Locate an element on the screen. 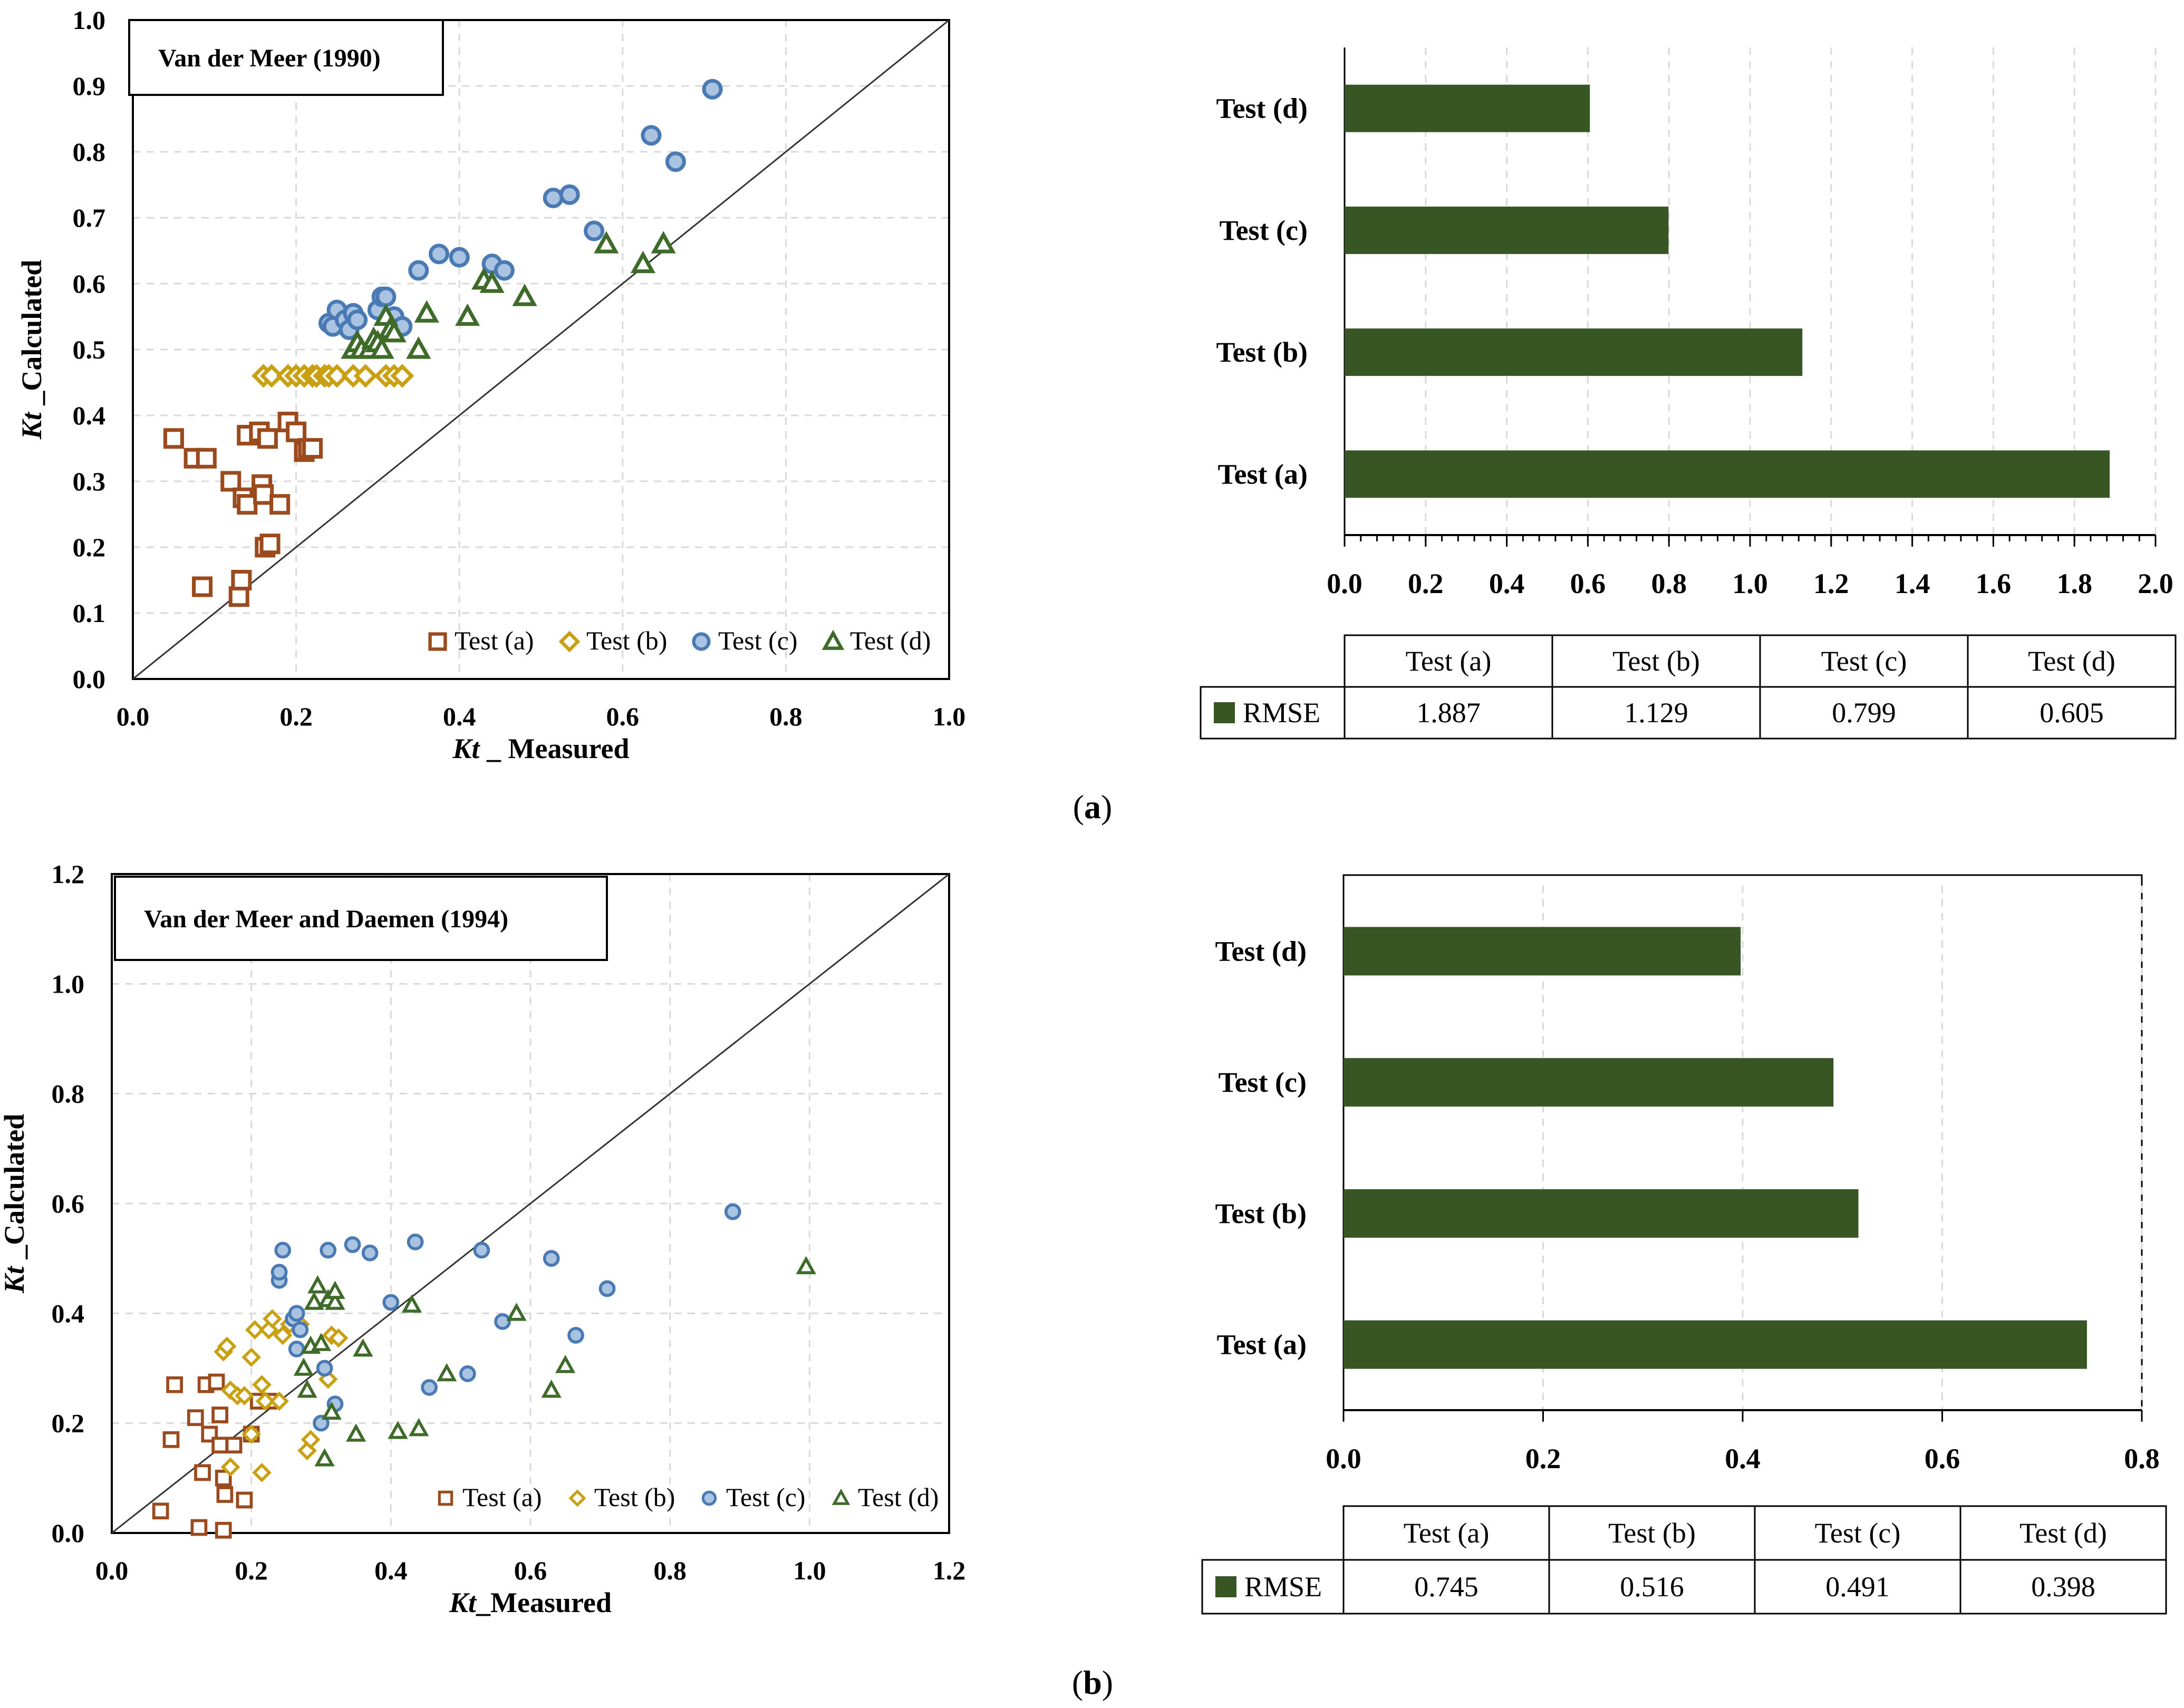 The width and height of the screenshot is (2184, 1708). x-axis-label: Kt _ Measured is located at coordinates (540, 748).